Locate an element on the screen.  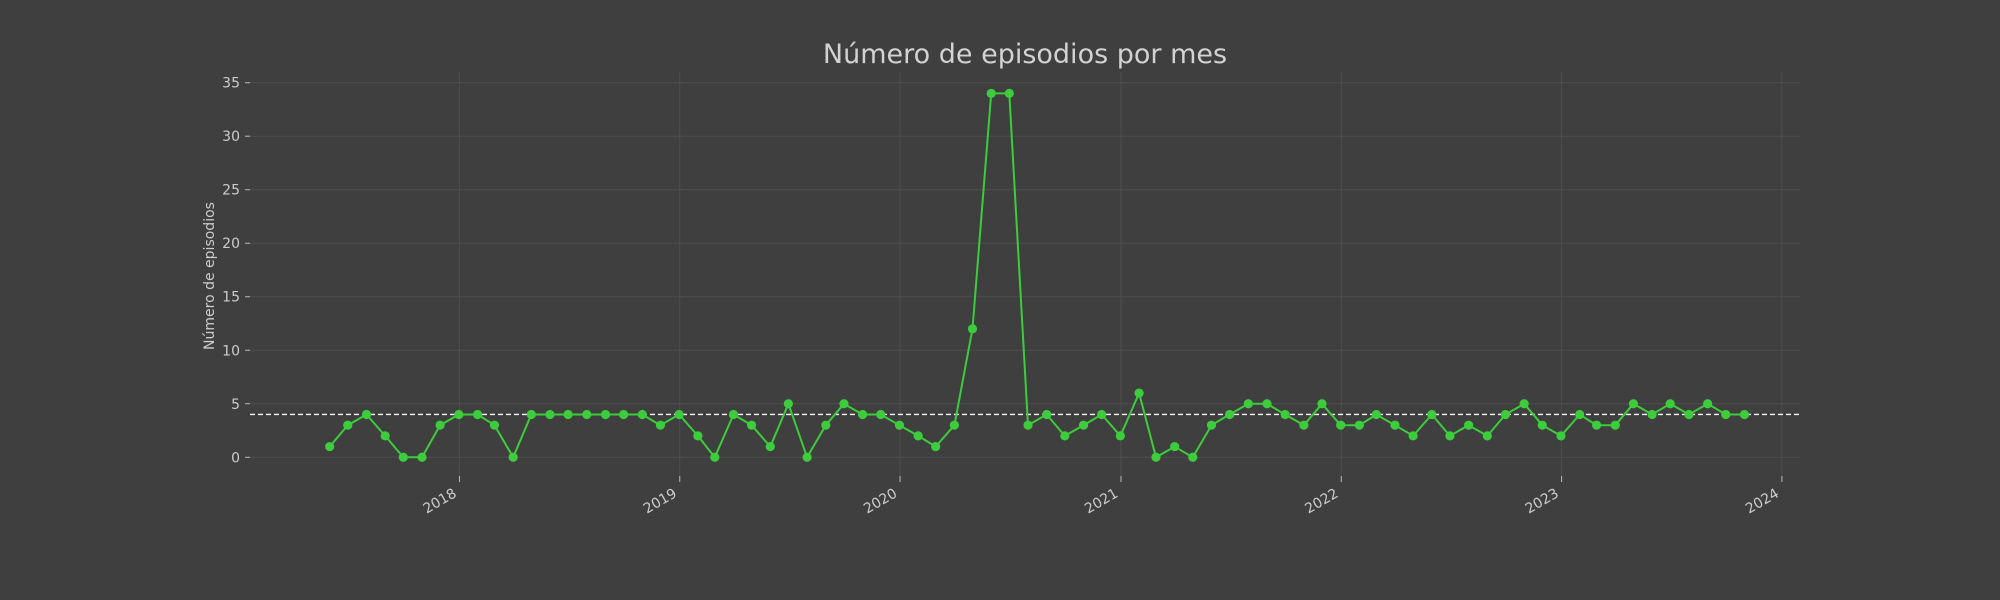
chart-title: Número de episodios por mes is located at coordinates (1025, 54).